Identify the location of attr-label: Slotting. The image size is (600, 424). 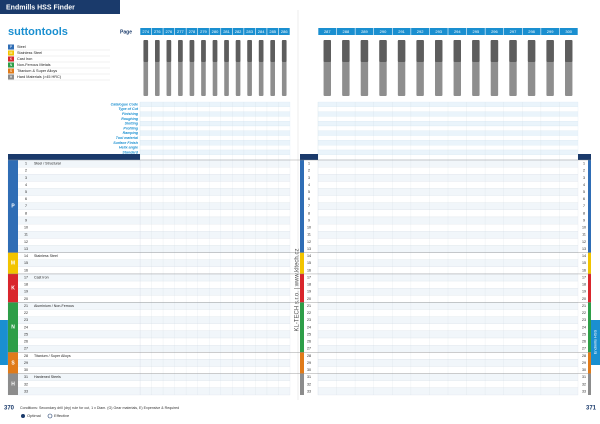
(132, 124).